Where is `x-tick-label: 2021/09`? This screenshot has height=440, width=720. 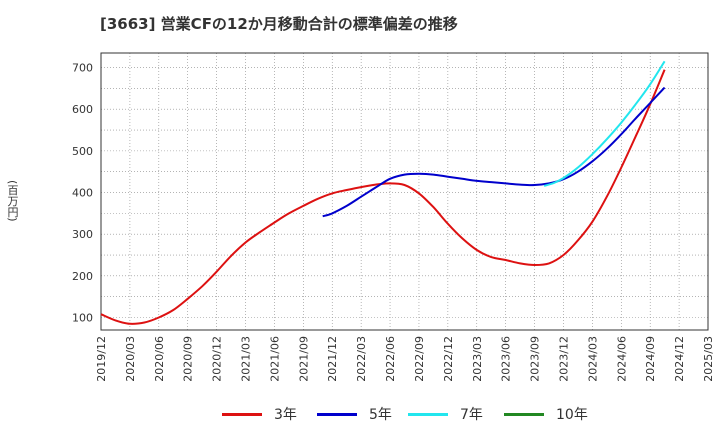
x-tick-label: 2021/09 is located at coordinates (303, 359).